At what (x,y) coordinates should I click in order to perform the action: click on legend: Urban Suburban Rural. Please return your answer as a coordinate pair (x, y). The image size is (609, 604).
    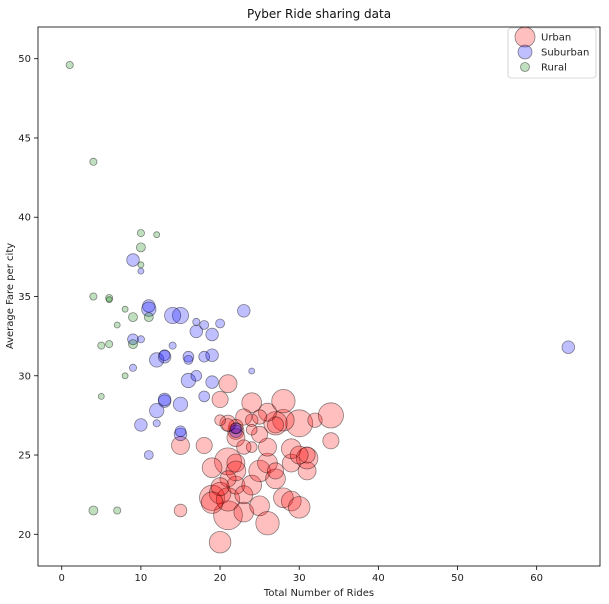
    Looking at the image, I should click on (552, 52).